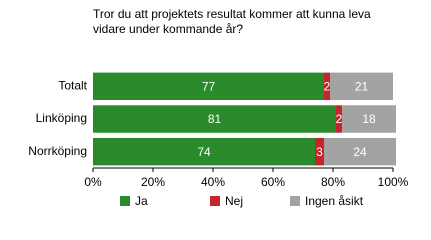 The height and width of the screenshot is (240, 431). I want to click on legend-label: Nej, so click(234, 201).